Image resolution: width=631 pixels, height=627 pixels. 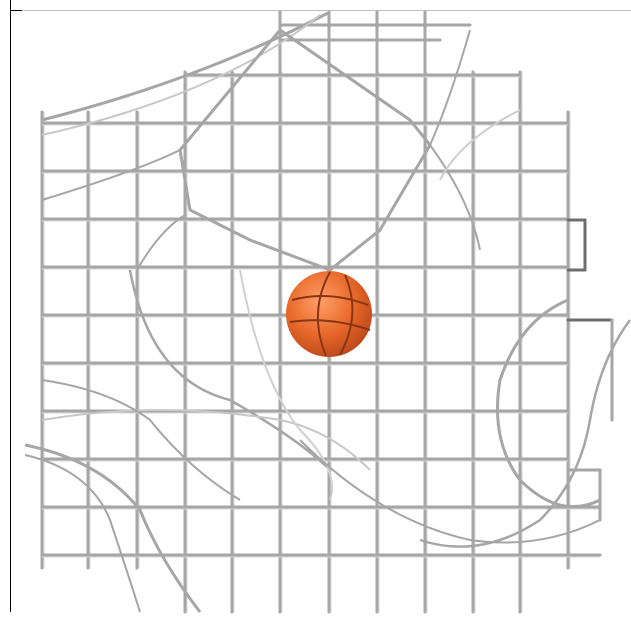 I want to click on view-border-top, so click(x=320, y=10).